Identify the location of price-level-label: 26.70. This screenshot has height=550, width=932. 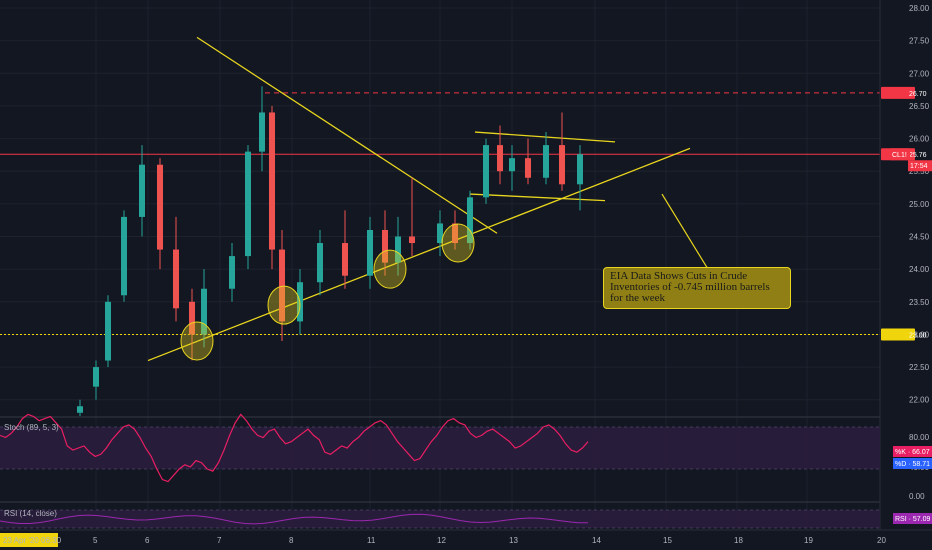
(918, 94).